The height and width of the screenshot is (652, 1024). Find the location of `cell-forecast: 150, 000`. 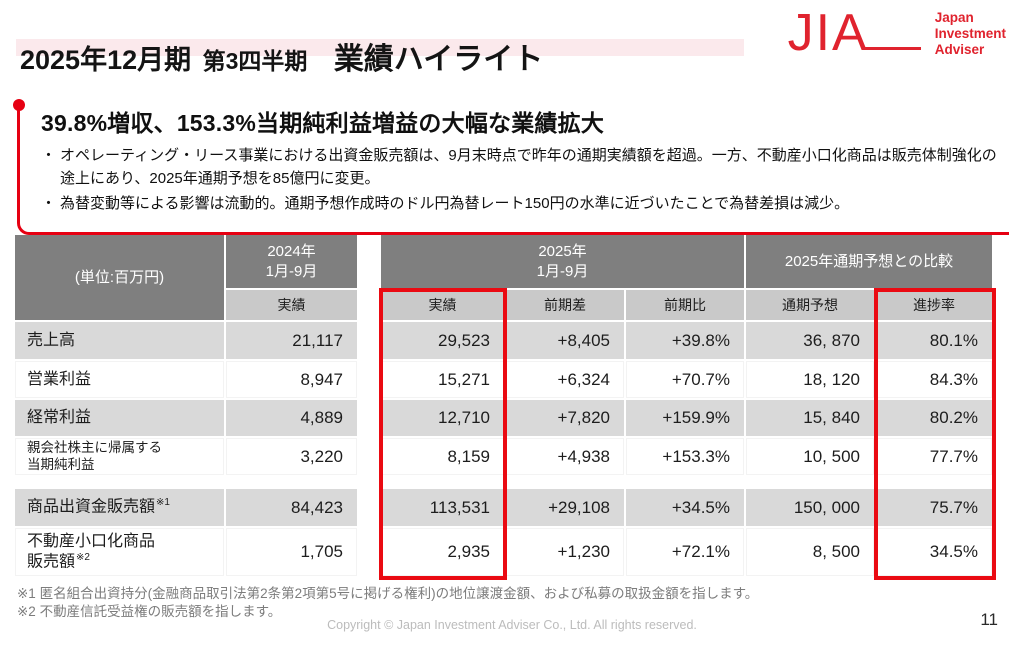

cell-forecast: 150, 000 is located at coordinates (811, 508).